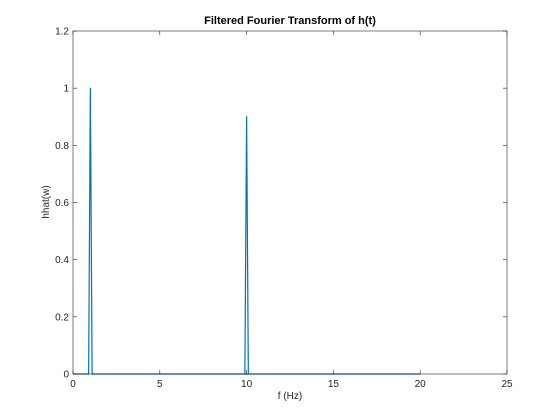 The image size is (560, 420). Describe the element at coordinates (62, 260) in the screenshot. I see `y-tick-label: 0.4` at that location.